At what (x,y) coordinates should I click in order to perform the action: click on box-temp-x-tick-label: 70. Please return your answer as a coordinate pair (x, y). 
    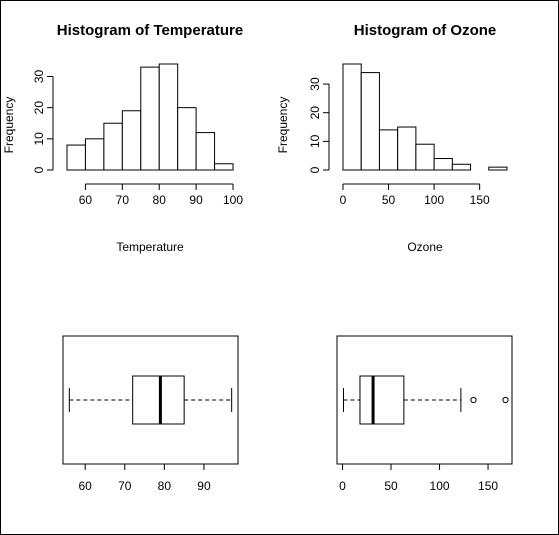
    Looking at the image, I should click on (125, 486).